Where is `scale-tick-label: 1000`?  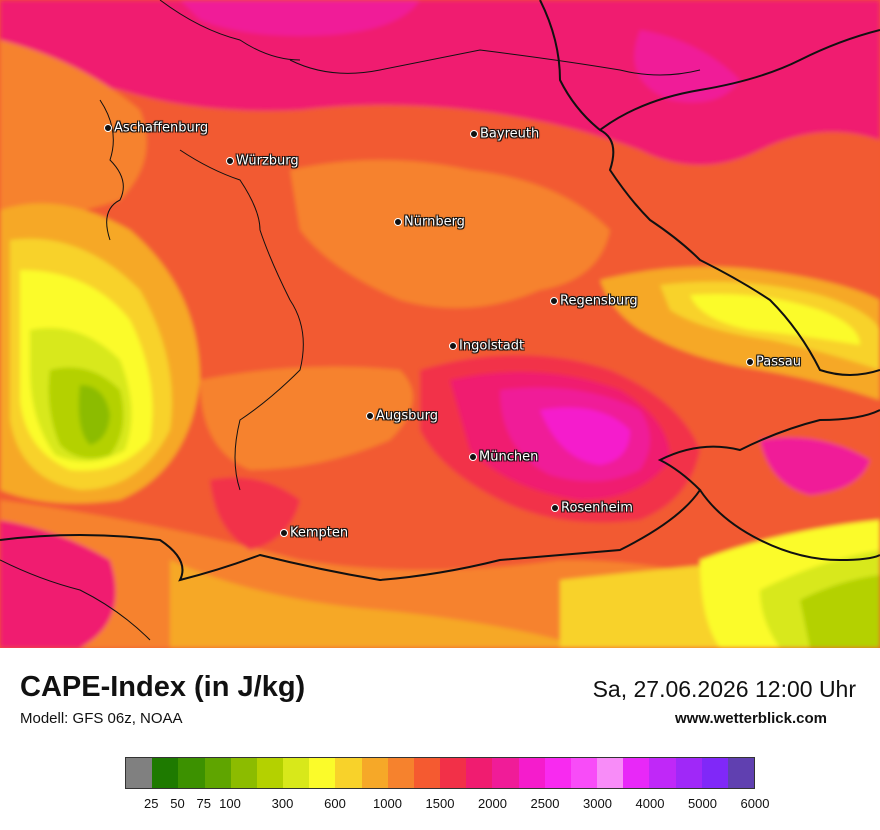
scale-tick-label: 1000 is located at coordinates (387, 803).